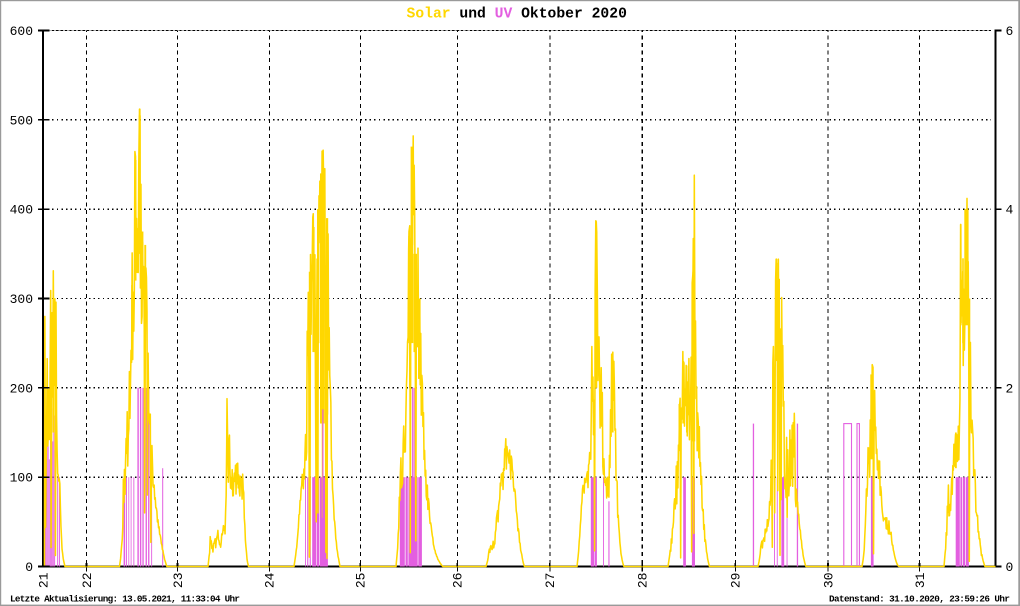  I want to click on svg-text: 29, so click(736, 581).